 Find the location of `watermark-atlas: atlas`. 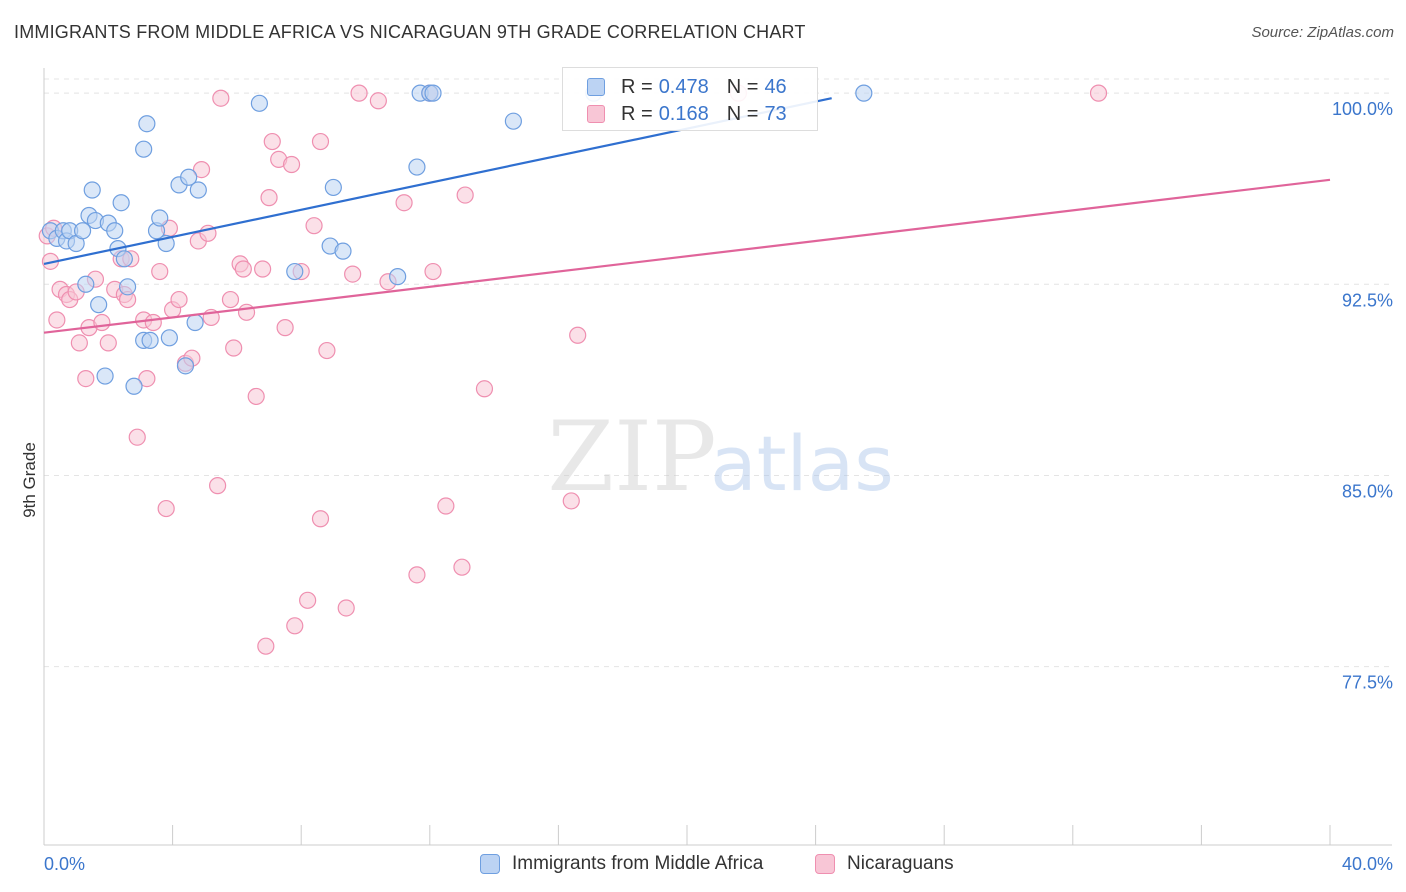

watermark-atlas: atlas is located at coordinates (802, 463).